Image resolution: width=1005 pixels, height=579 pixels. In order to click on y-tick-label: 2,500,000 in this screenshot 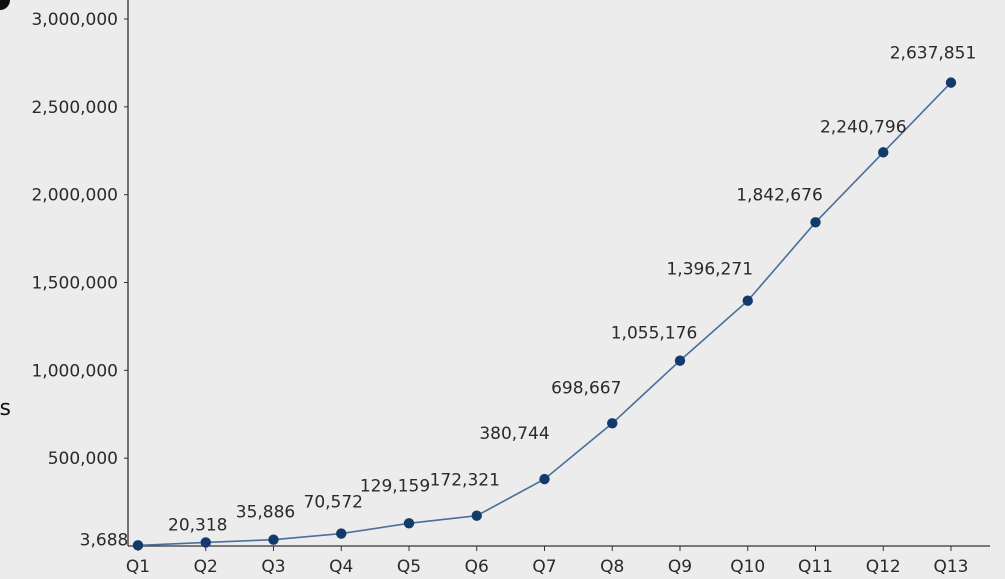, I will do `click(74, 108)`.